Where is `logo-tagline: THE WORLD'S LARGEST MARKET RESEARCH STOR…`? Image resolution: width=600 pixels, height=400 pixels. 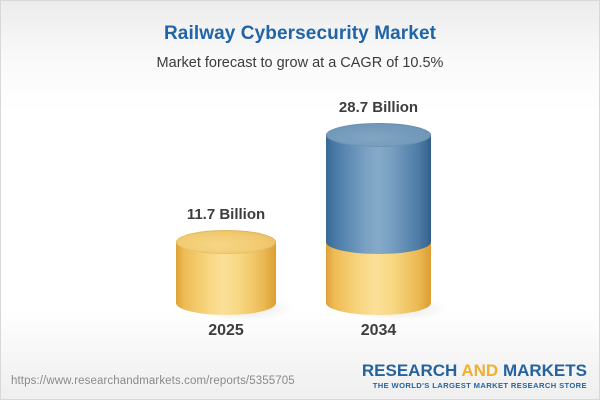
logo-tagline: THE WORLD'S LARGEST MARKET RESEARCH STOR… is located at coordinates (479, 386).